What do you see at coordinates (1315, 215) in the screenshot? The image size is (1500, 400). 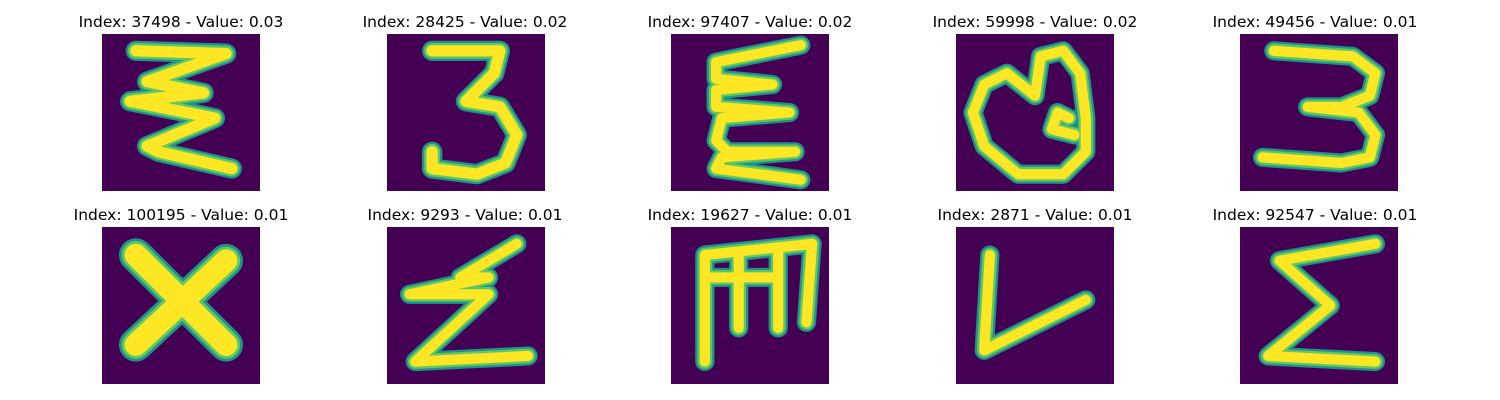 I see `panel-title: Index: 92547 - Value: 0.01` at bounding box center [1315, 215].